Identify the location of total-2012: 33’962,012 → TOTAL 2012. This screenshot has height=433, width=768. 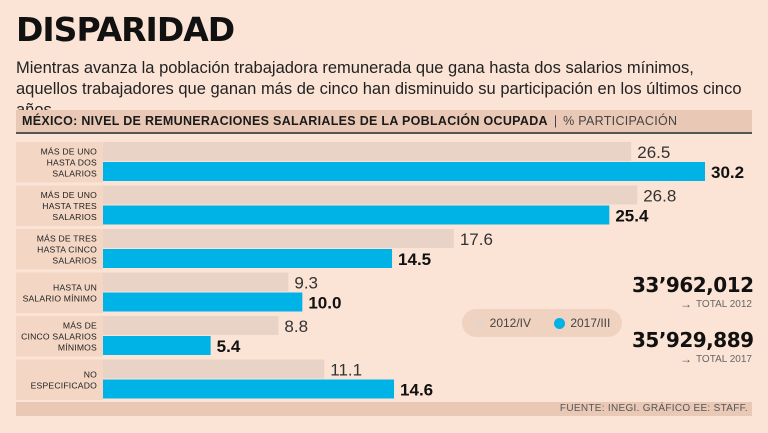
(693, 292).